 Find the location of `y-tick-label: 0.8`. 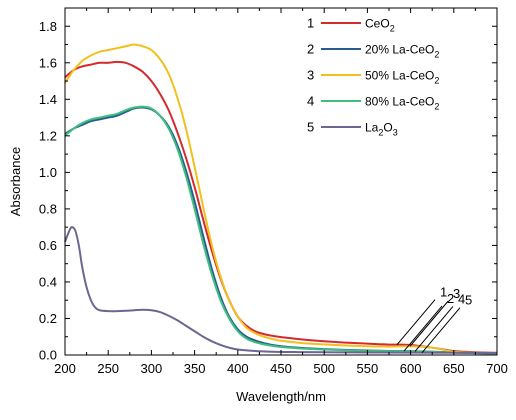

y-tick-label: 0.8 is located at coordinates (48, 208).